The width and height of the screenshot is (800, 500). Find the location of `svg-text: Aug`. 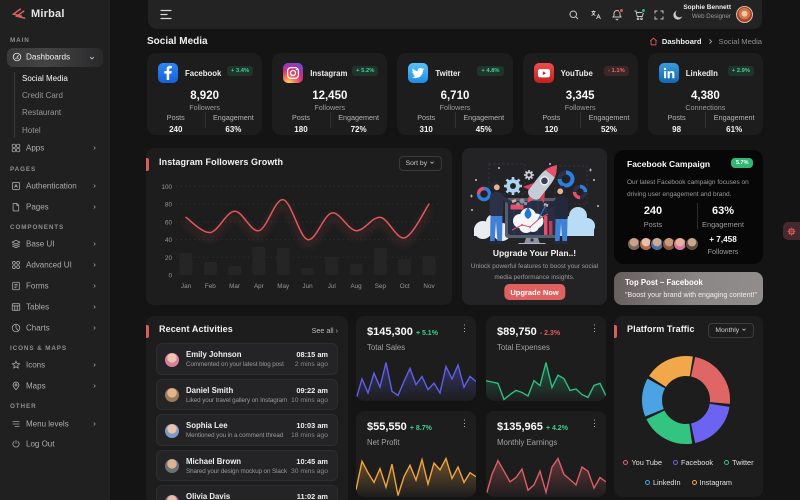

svg-text: Aug is located at coordinates (356, 286).